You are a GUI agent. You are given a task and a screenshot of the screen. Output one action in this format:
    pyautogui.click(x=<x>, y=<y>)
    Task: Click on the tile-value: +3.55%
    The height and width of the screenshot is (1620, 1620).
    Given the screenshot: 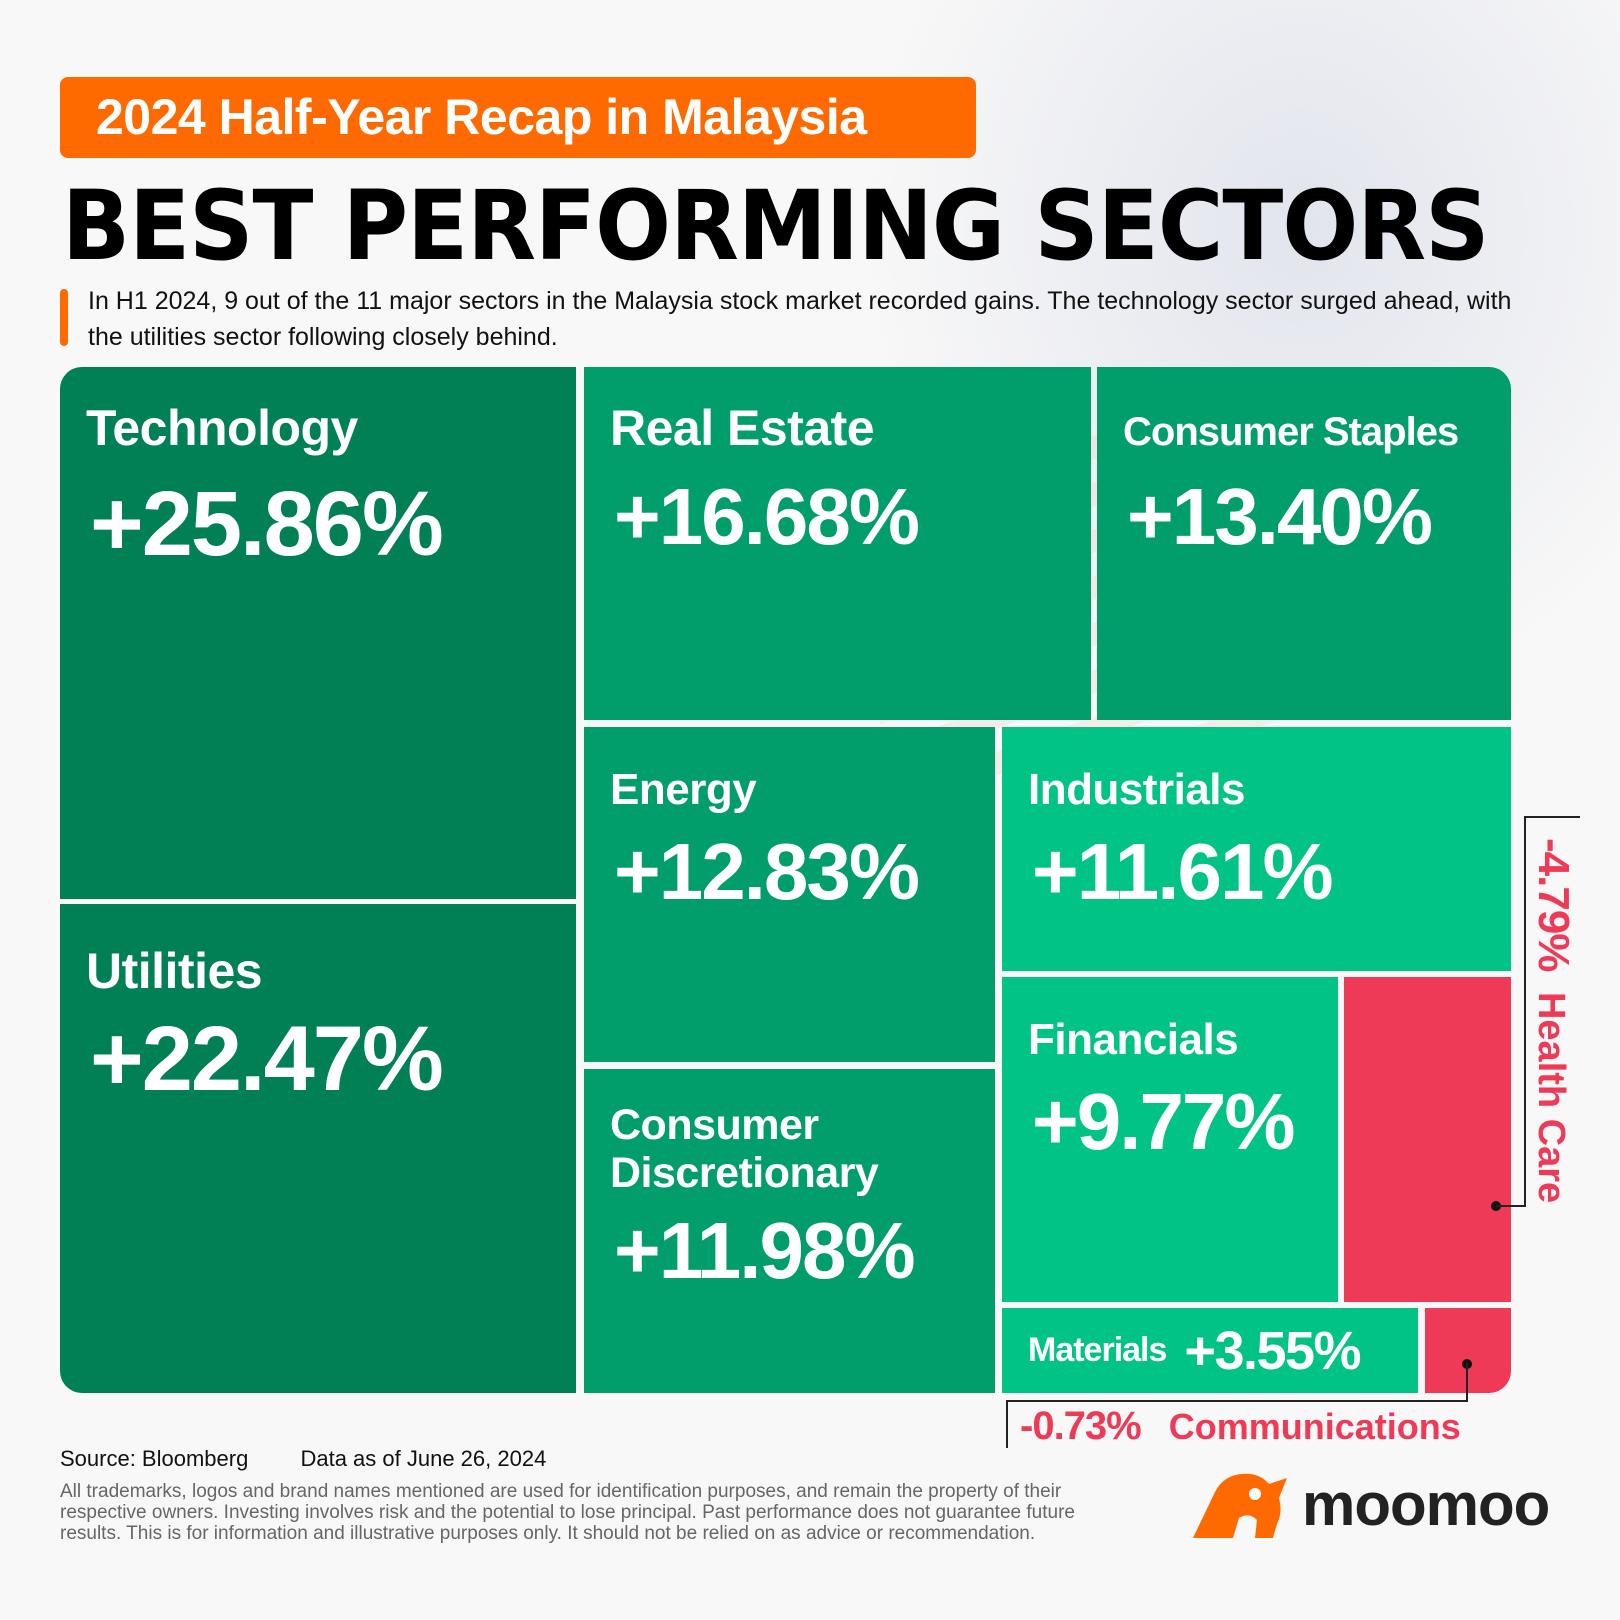 What is the action you would take?
    pyautogui.click(x=1272, y=1350)
    